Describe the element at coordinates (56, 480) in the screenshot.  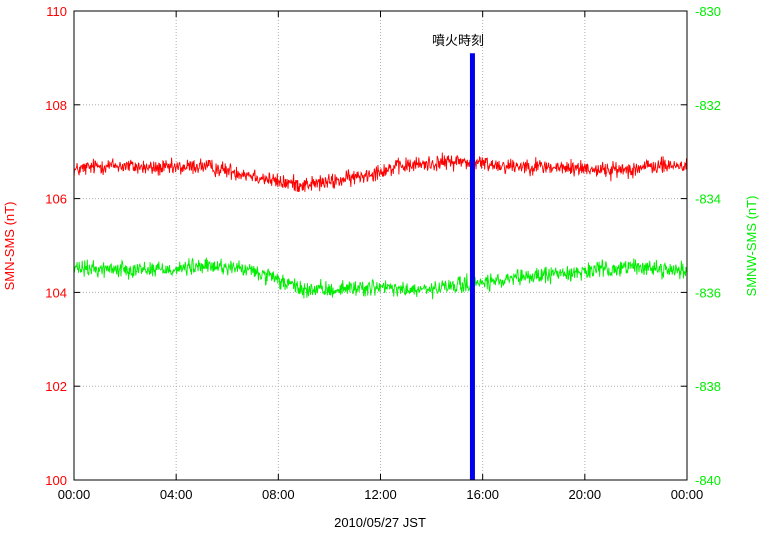
I see `left-y-tick-label: 100` at that location.